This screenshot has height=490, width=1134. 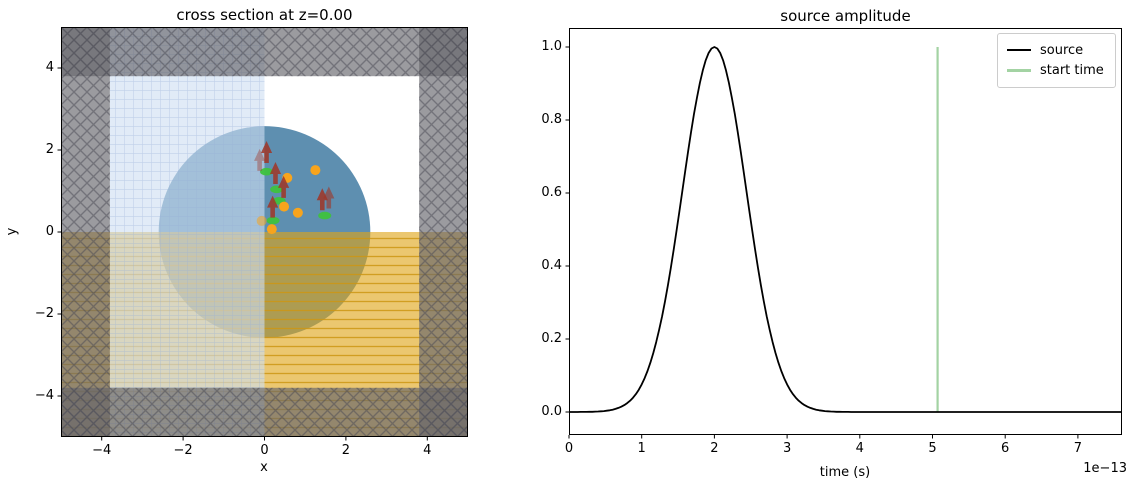 What do you see at coordinates (551, 411) in the screenshot?
I see `amplitude-tick-label: 0.0` at bounding box center [551, 411].